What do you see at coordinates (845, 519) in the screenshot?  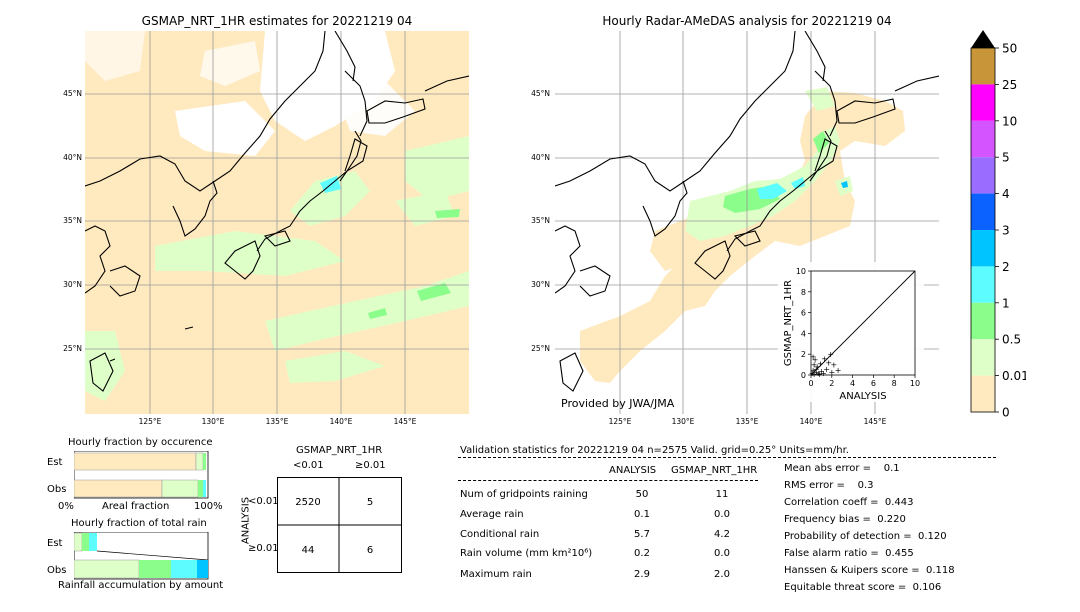 I see `score-line: Frequency bias = 0.220` at bounding box center [845, 519].